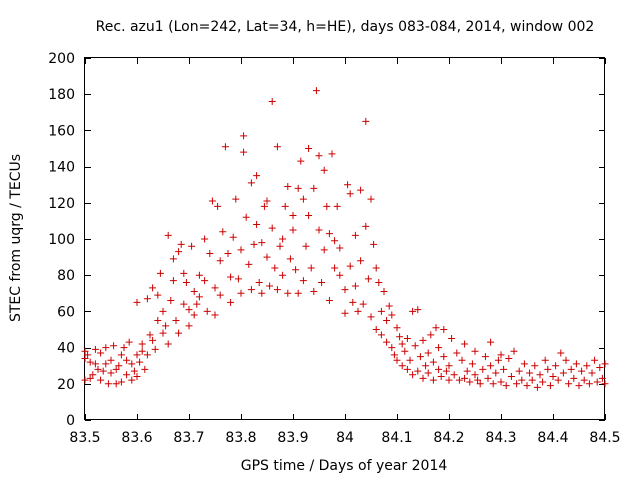  Describe the element at coordinates (292, 438) in the screenshot. I see `x-tick-label: 83.9` at that location.